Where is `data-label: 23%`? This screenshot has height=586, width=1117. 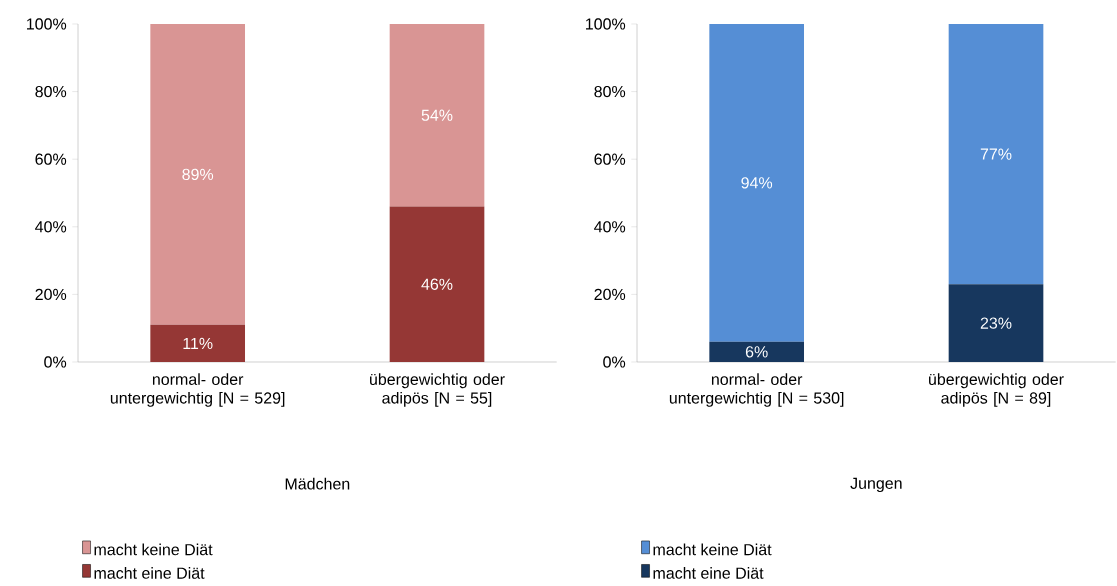
data-label: 23% is located at coordinates (996, 323).